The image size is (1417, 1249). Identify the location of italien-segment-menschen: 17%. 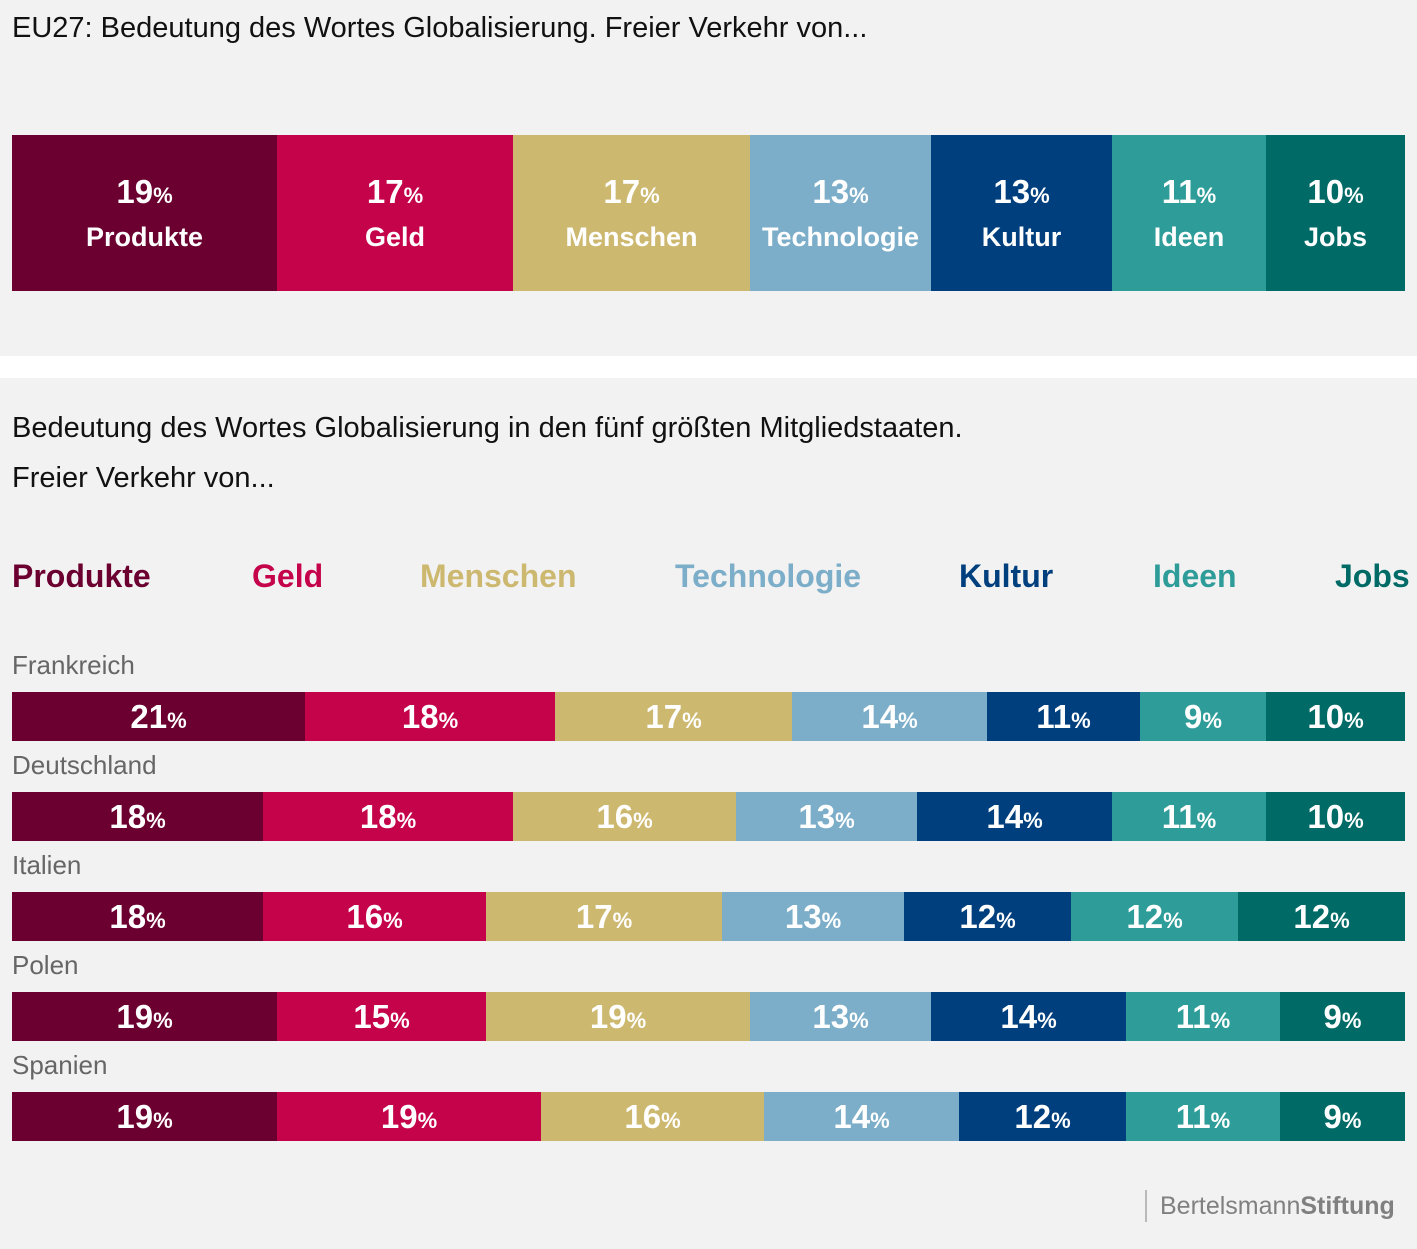
(604, 916).